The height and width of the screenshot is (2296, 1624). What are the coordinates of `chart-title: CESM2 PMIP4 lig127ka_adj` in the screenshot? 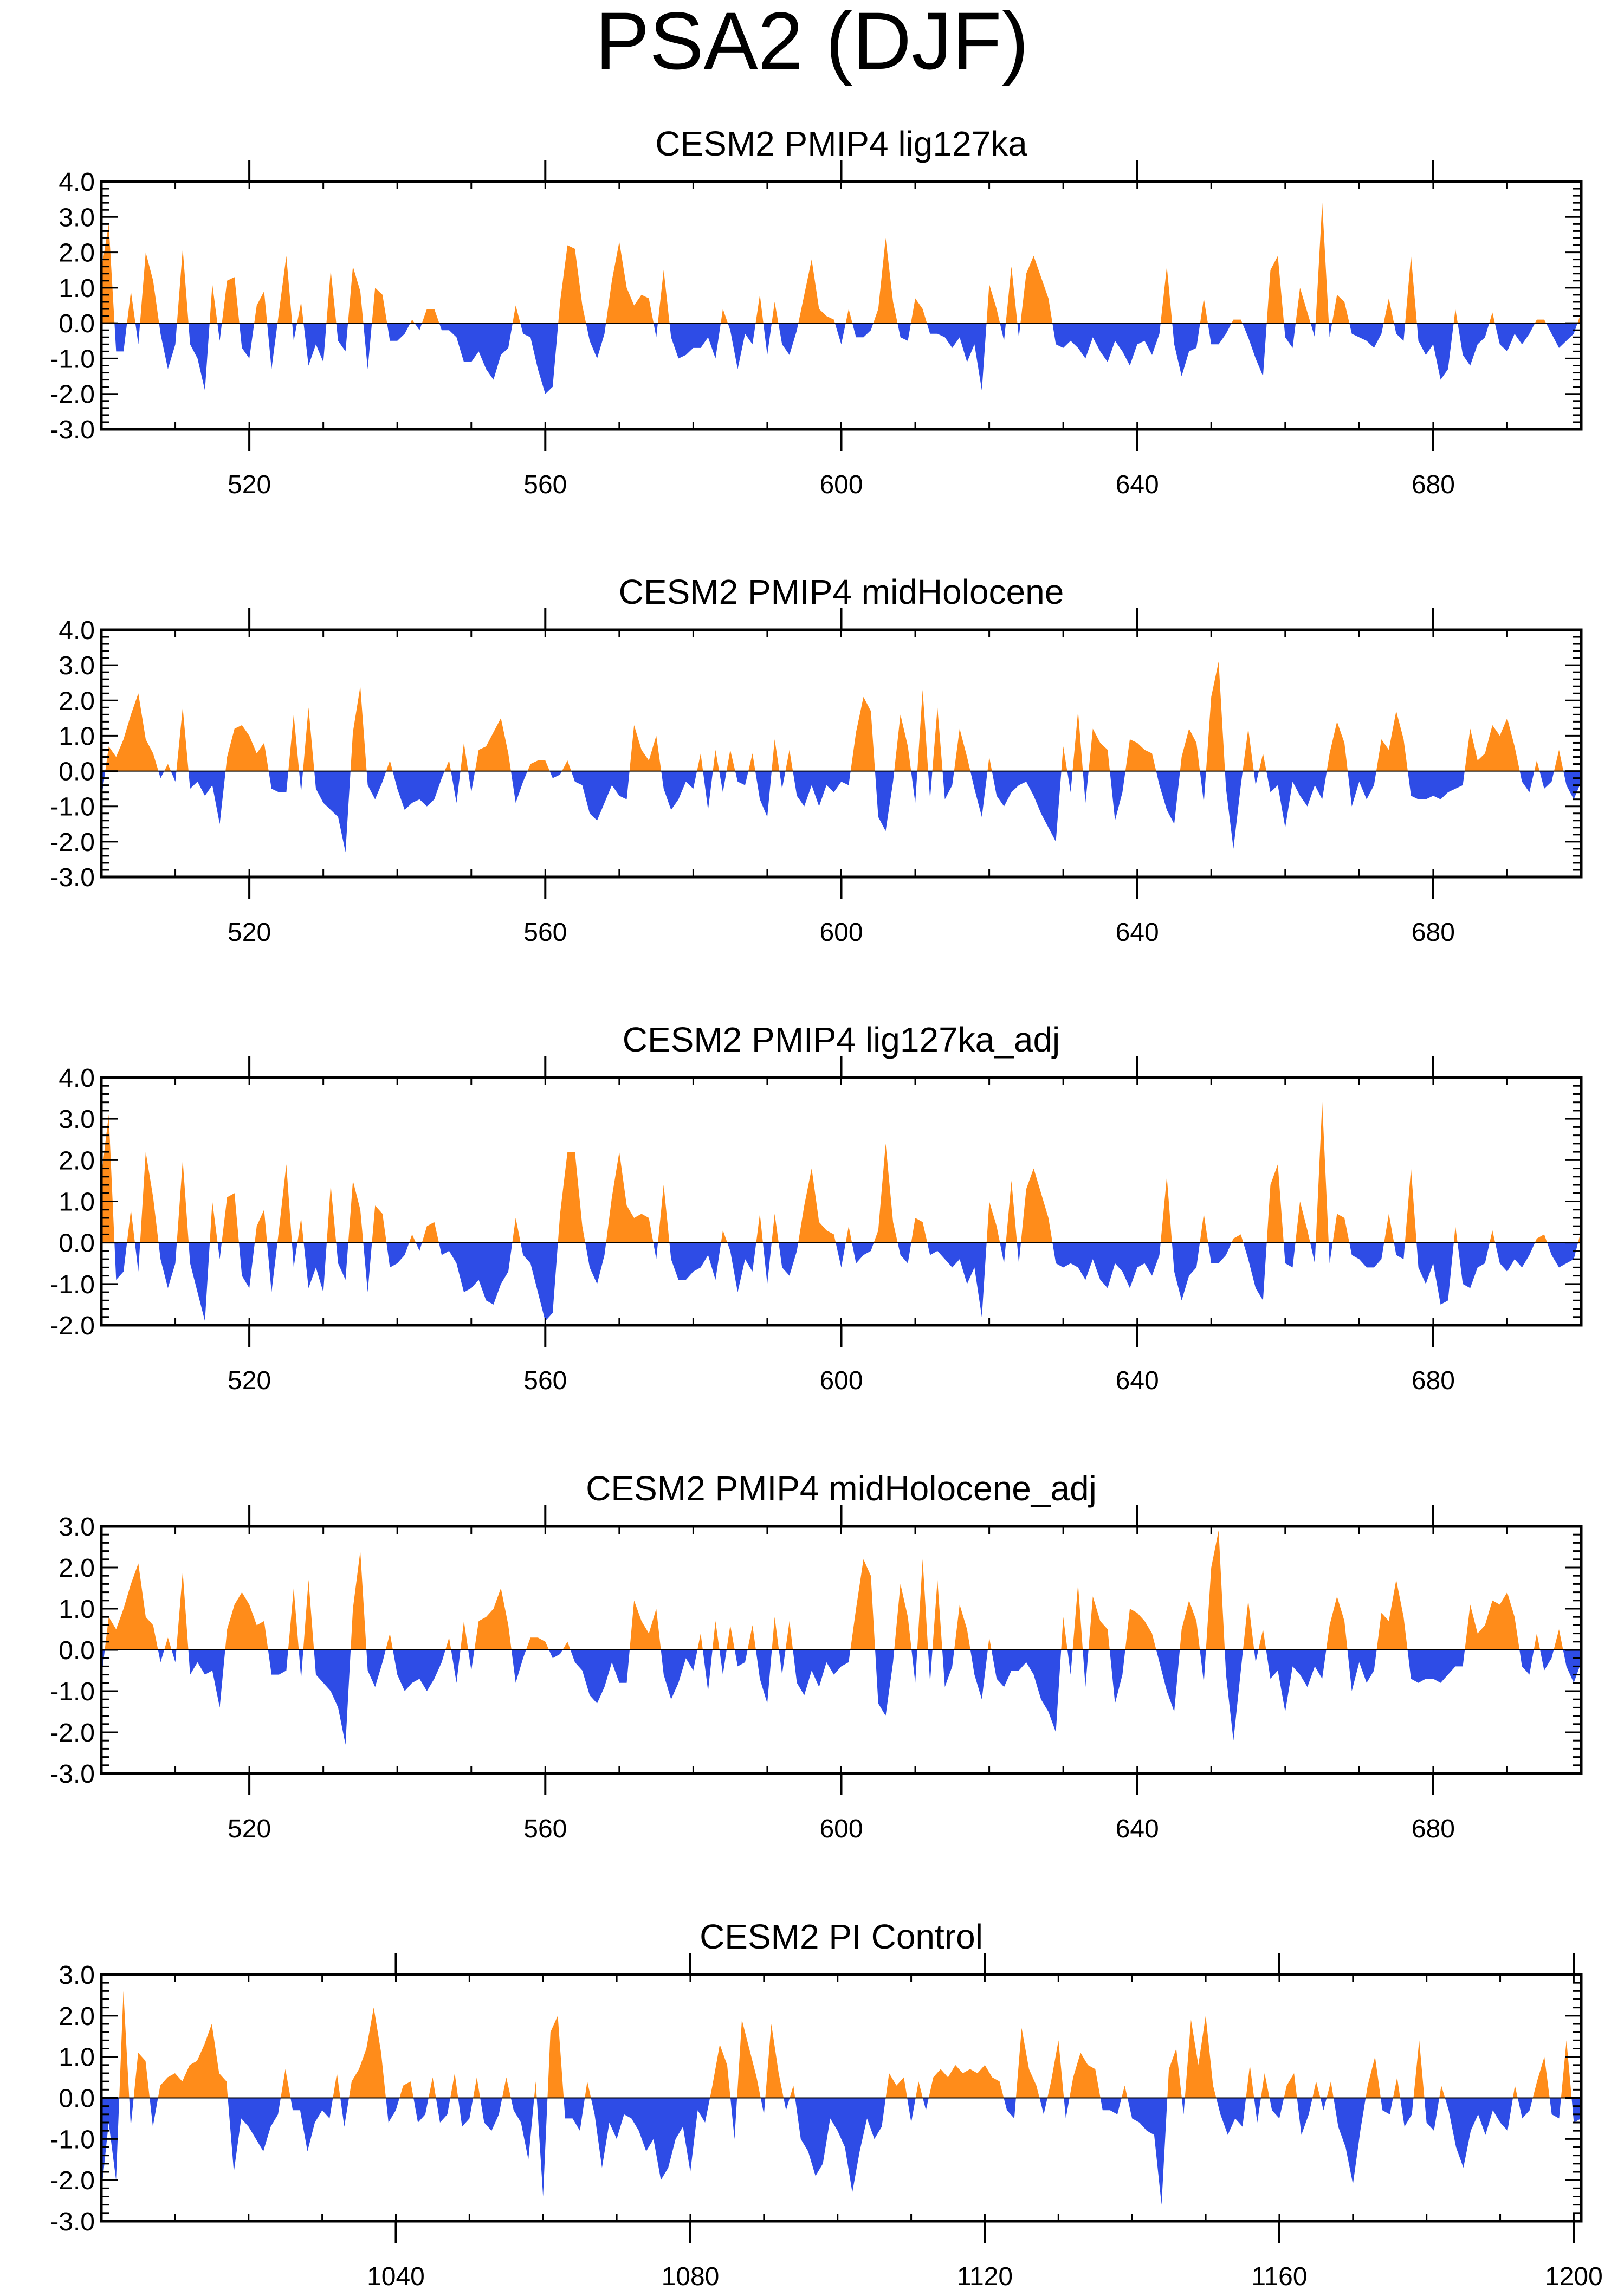 It's located at (841, 1039).